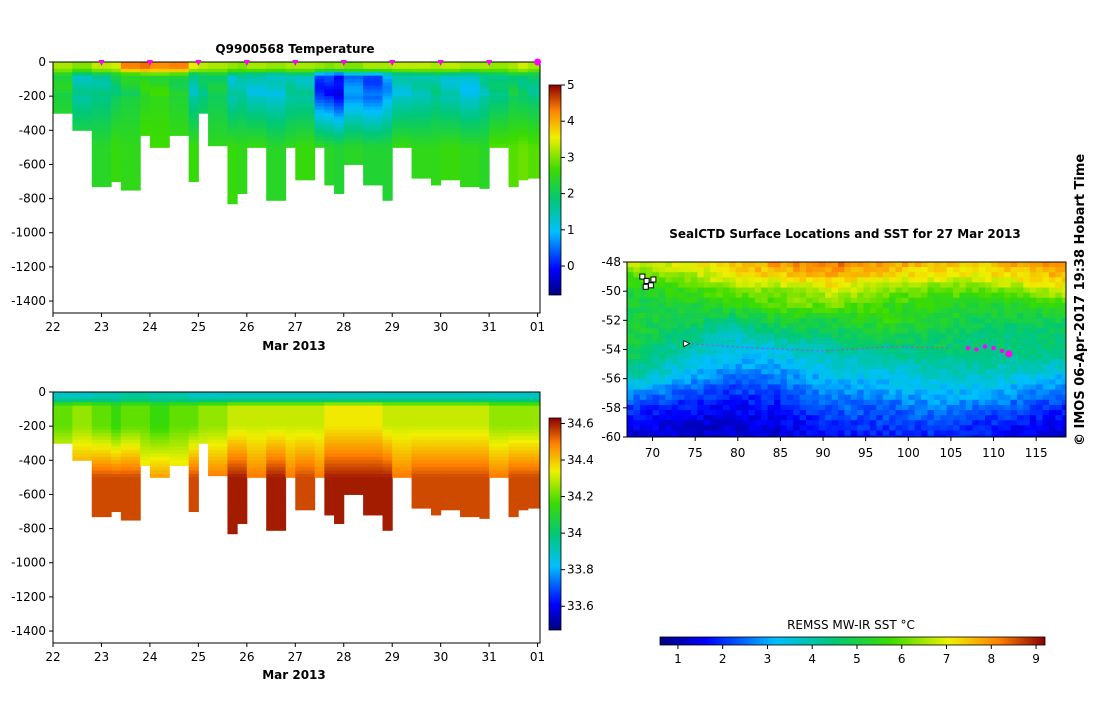 This screenshot has height=704, width=1099. Describe the element at coordinates (319, 435) in the screenshot. I see `profile-column` at that location.